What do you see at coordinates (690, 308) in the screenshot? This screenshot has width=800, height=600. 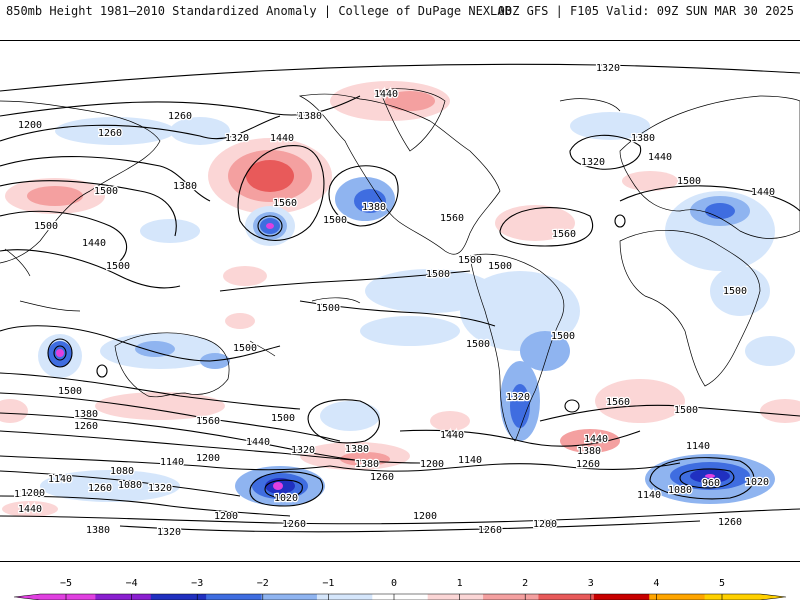 I see `africa-coast` at bounding box center [690, 308].